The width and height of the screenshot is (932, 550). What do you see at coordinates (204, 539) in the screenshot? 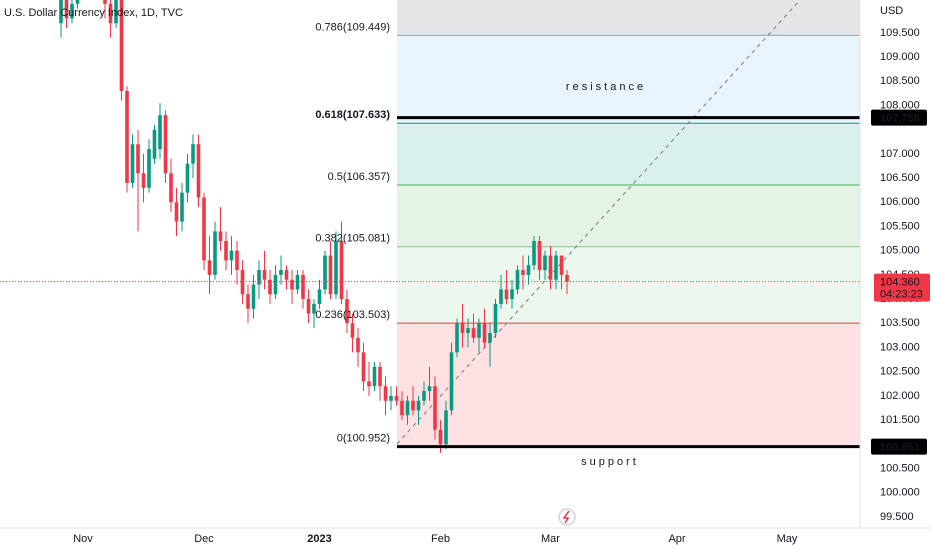
I see `x-tick-label: Dec` at bounding box center [204, 539].